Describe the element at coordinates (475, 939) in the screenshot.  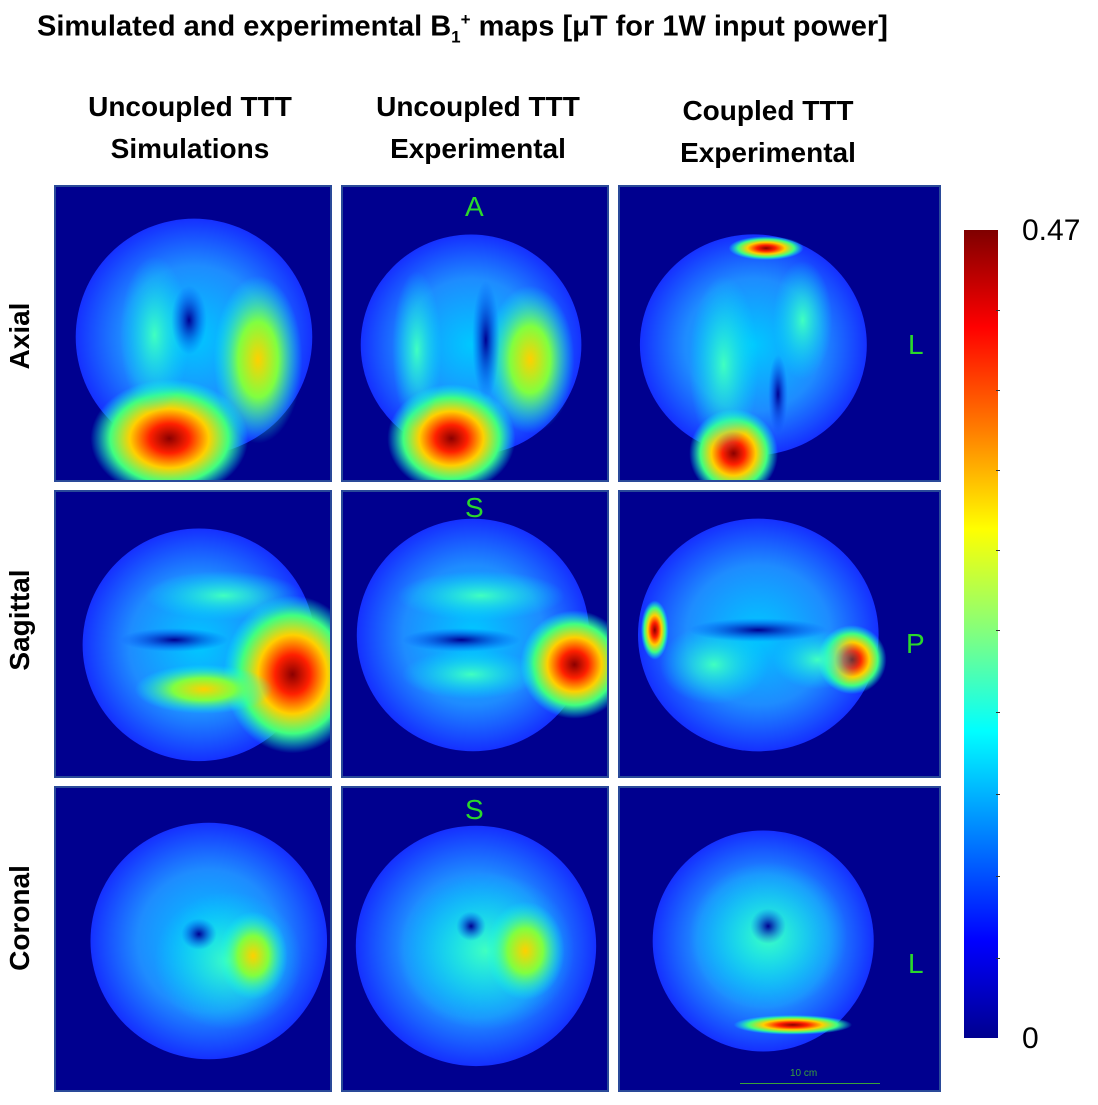
I see `coronal-uncoupled-experimental-map: S` at that location.